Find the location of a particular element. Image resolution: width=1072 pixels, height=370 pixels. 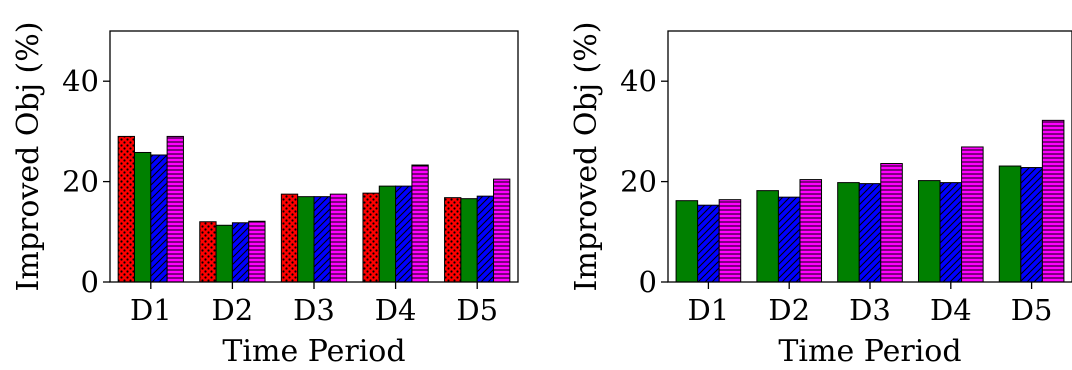

bar-red-d5 is located at coordinates (453, 240).